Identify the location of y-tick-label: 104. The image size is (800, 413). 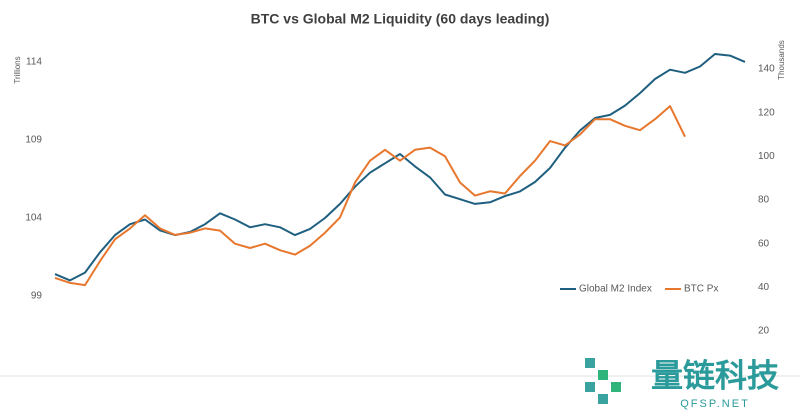
(33, 218).